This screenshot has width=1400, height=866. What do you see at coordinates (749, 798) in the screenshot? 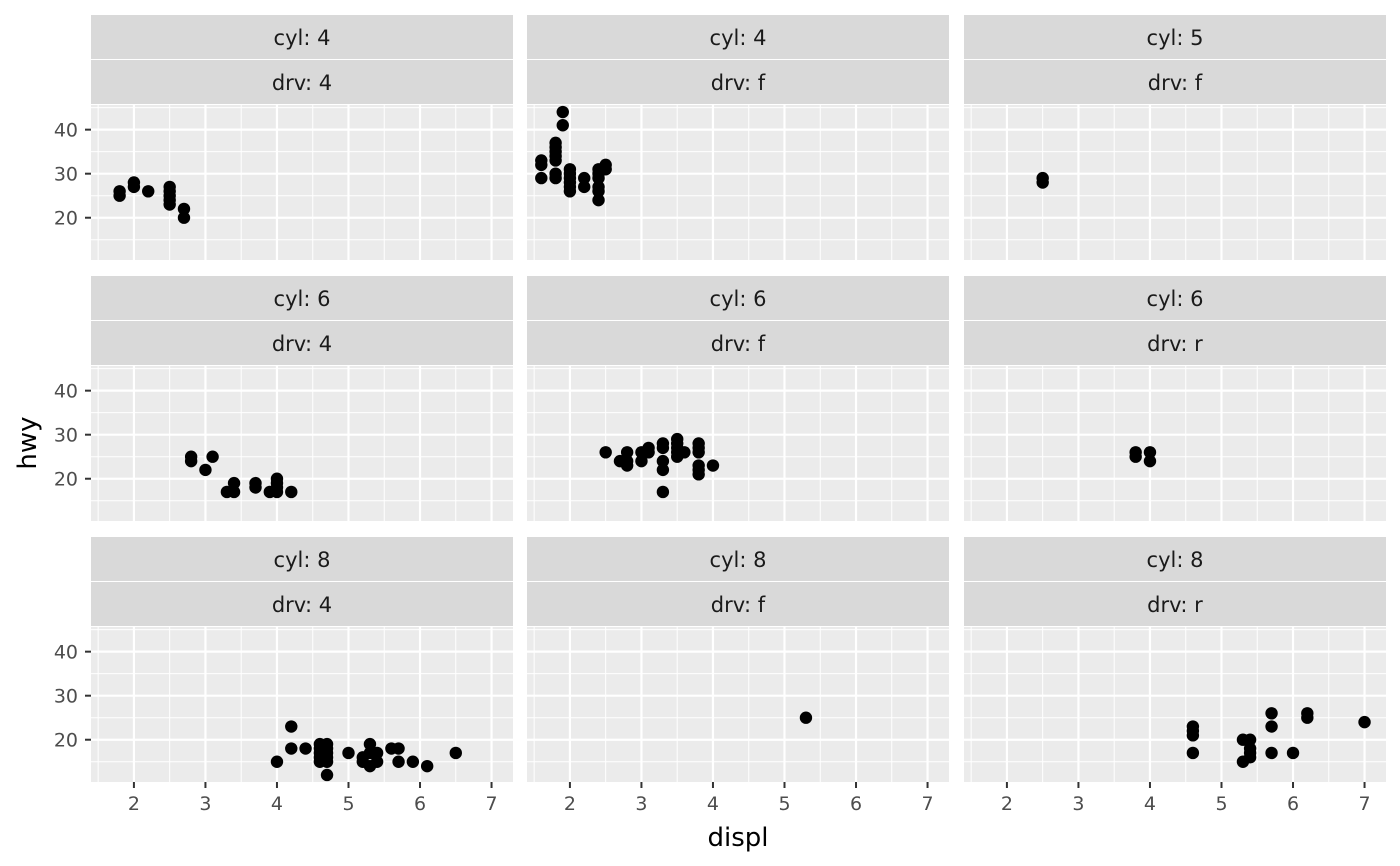
I see `x-axes: 2 3 4 5 6 7 2 3 4 5 6 7 2 3 4 5 6 7` at bounding box center [749, 798].